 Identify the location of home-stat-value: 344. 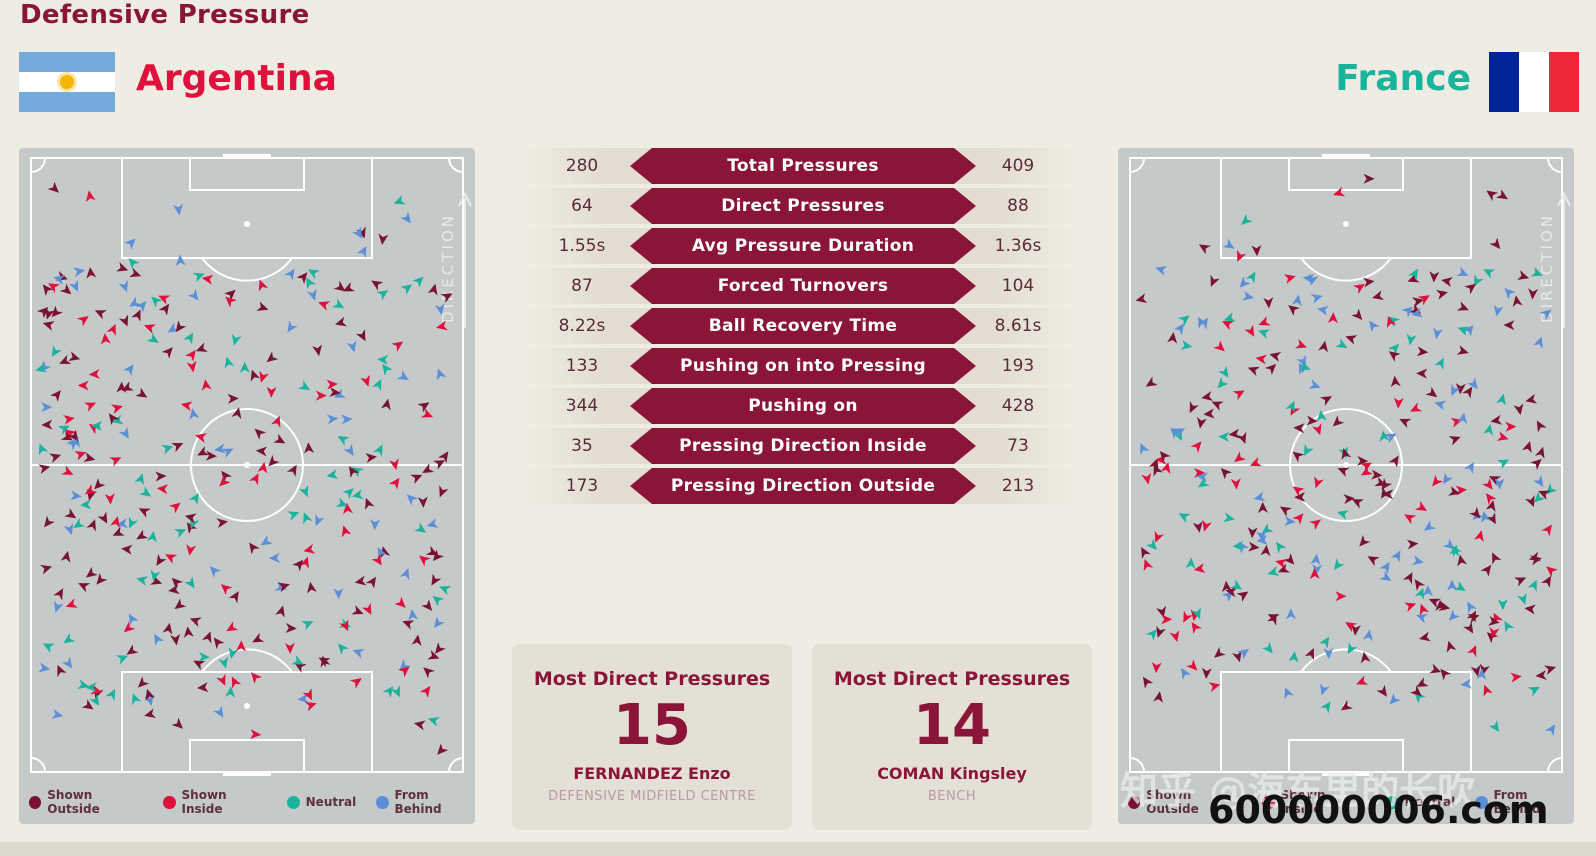
(582, 406).